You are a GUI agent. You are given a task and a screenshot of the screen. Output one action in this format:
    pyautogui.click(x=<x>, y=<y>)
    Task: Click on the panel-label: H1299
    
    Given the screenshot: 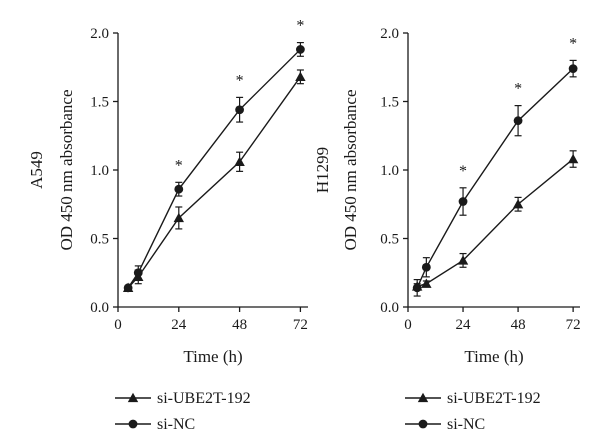 What is the action you would take?
    pyautogui.click(x=322, y=170)
    